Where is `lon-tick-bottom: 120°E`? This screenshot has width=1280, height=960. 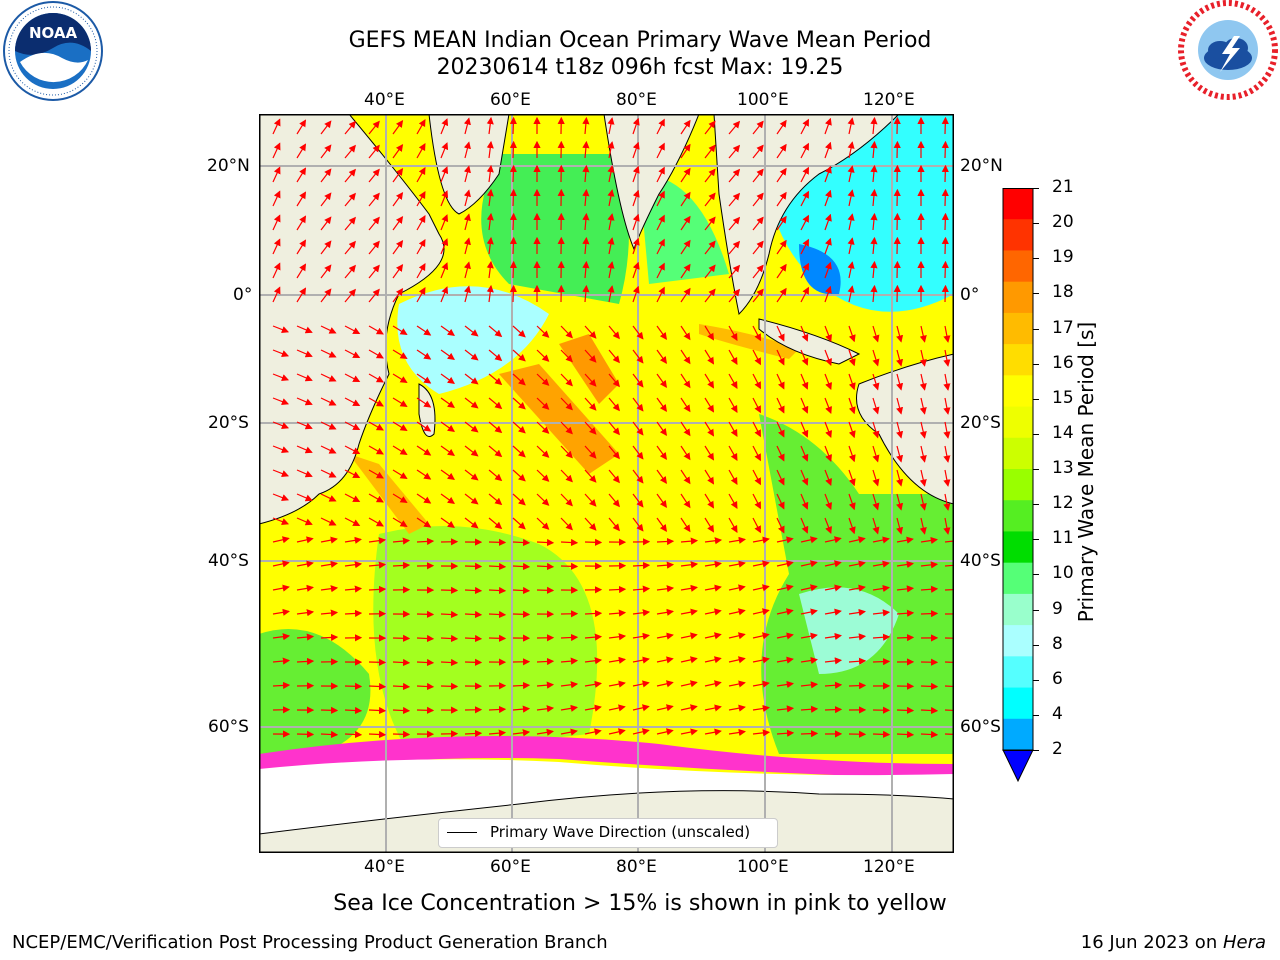
lon-tick-bottom: 120°E is located at coordinates (889, 867).